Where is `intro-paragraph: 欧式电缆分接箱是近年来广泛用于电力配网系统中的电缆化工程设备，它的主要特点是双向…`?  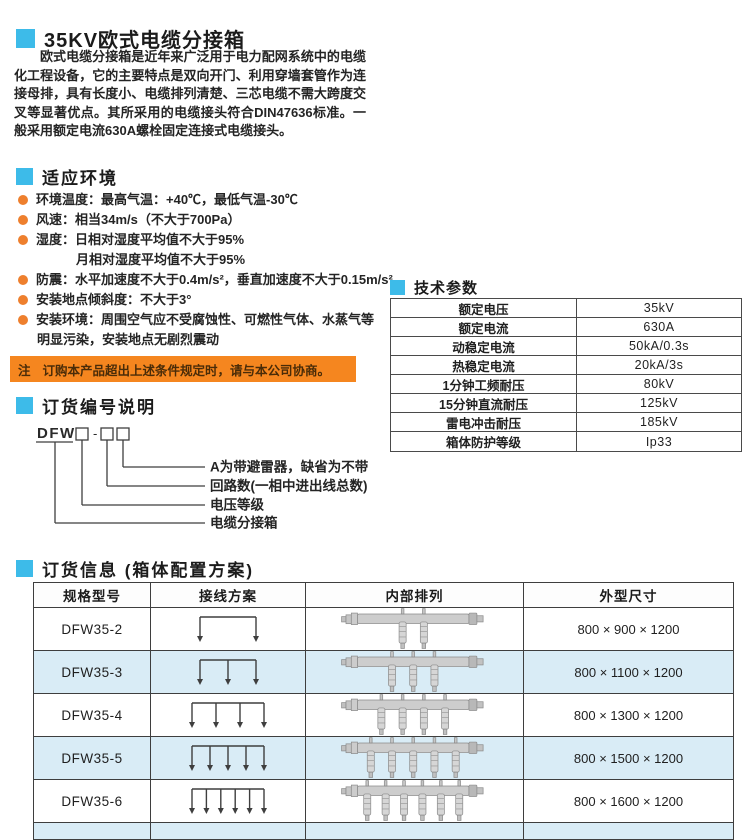
intro-paragraph: 欧式电缆分接箱是近年来广泛用于电力配网系统中的电缆化工程设备，它的主要特点是双向… is located at coordinates (190, 93).